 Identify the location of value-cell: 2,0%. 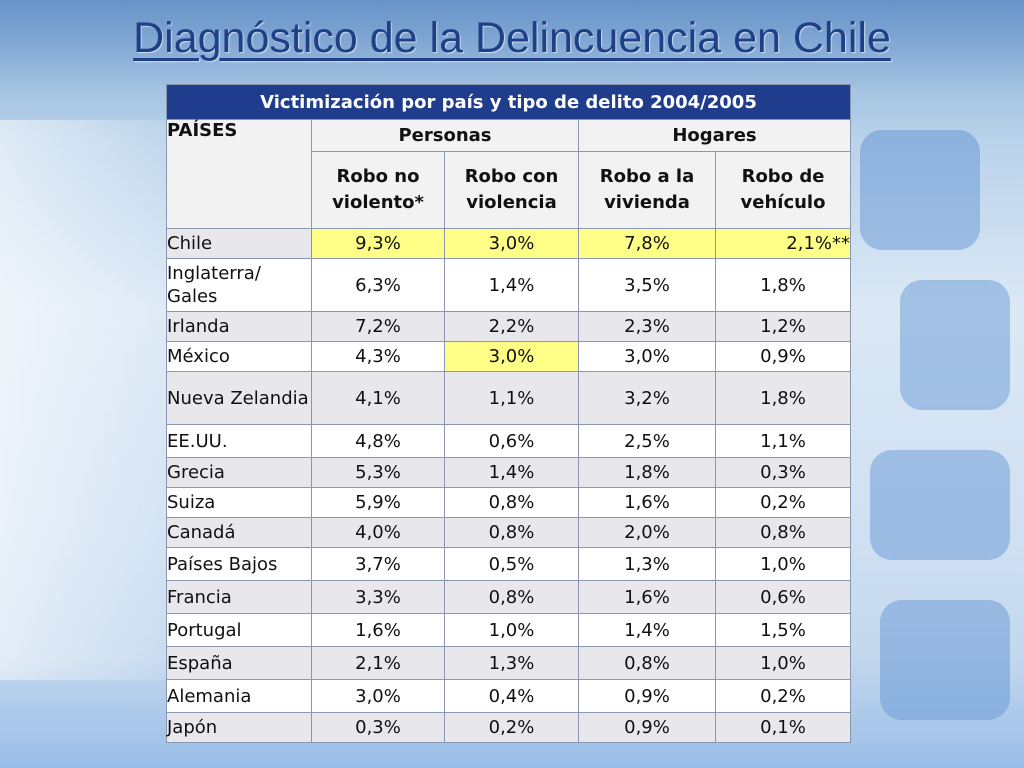
(647, 532).